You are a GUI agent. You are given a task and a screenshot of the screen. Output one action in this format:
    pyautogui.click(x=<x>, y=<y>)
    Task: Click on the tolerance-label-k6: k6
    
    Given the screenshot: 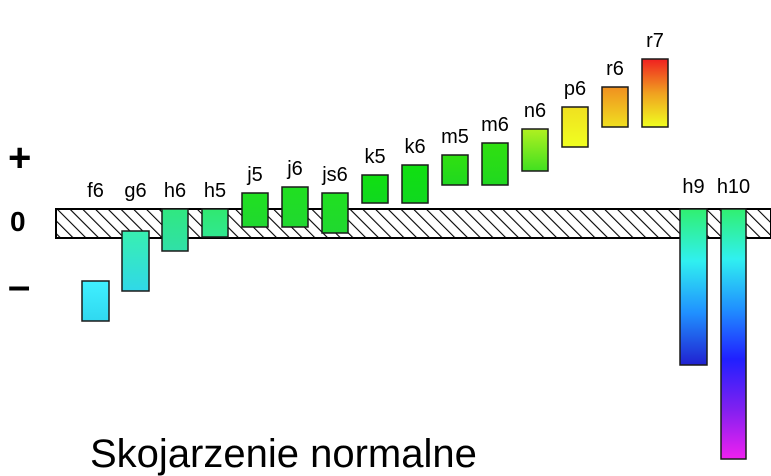 What is the action you would take?
    pyautogui.click(x=414, y=147)
    